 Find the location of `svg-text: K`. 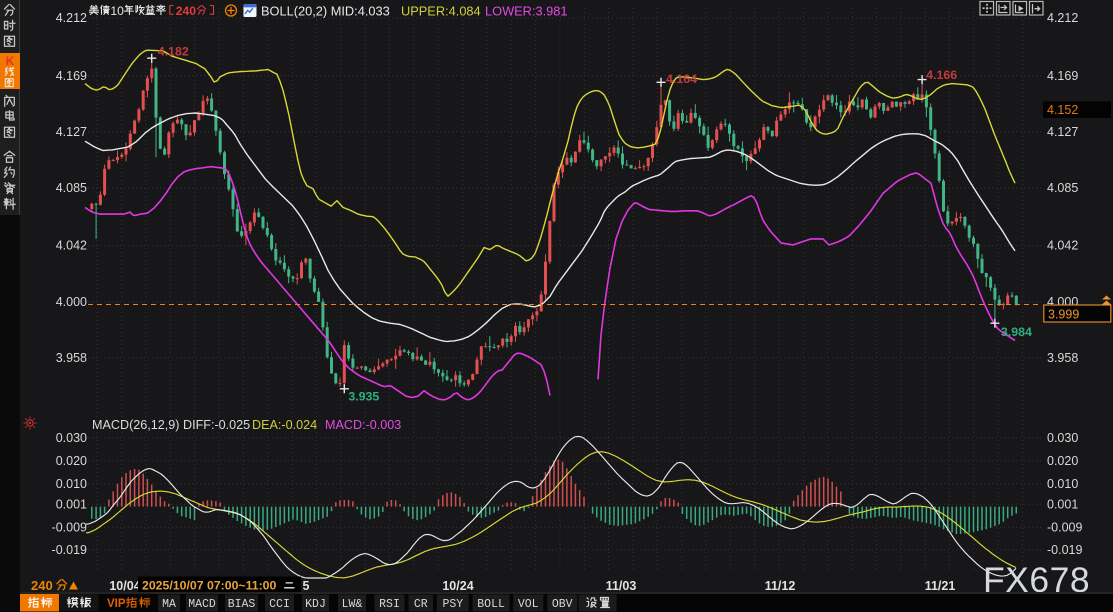

svg-text: K is located at coordinates (10, 62).